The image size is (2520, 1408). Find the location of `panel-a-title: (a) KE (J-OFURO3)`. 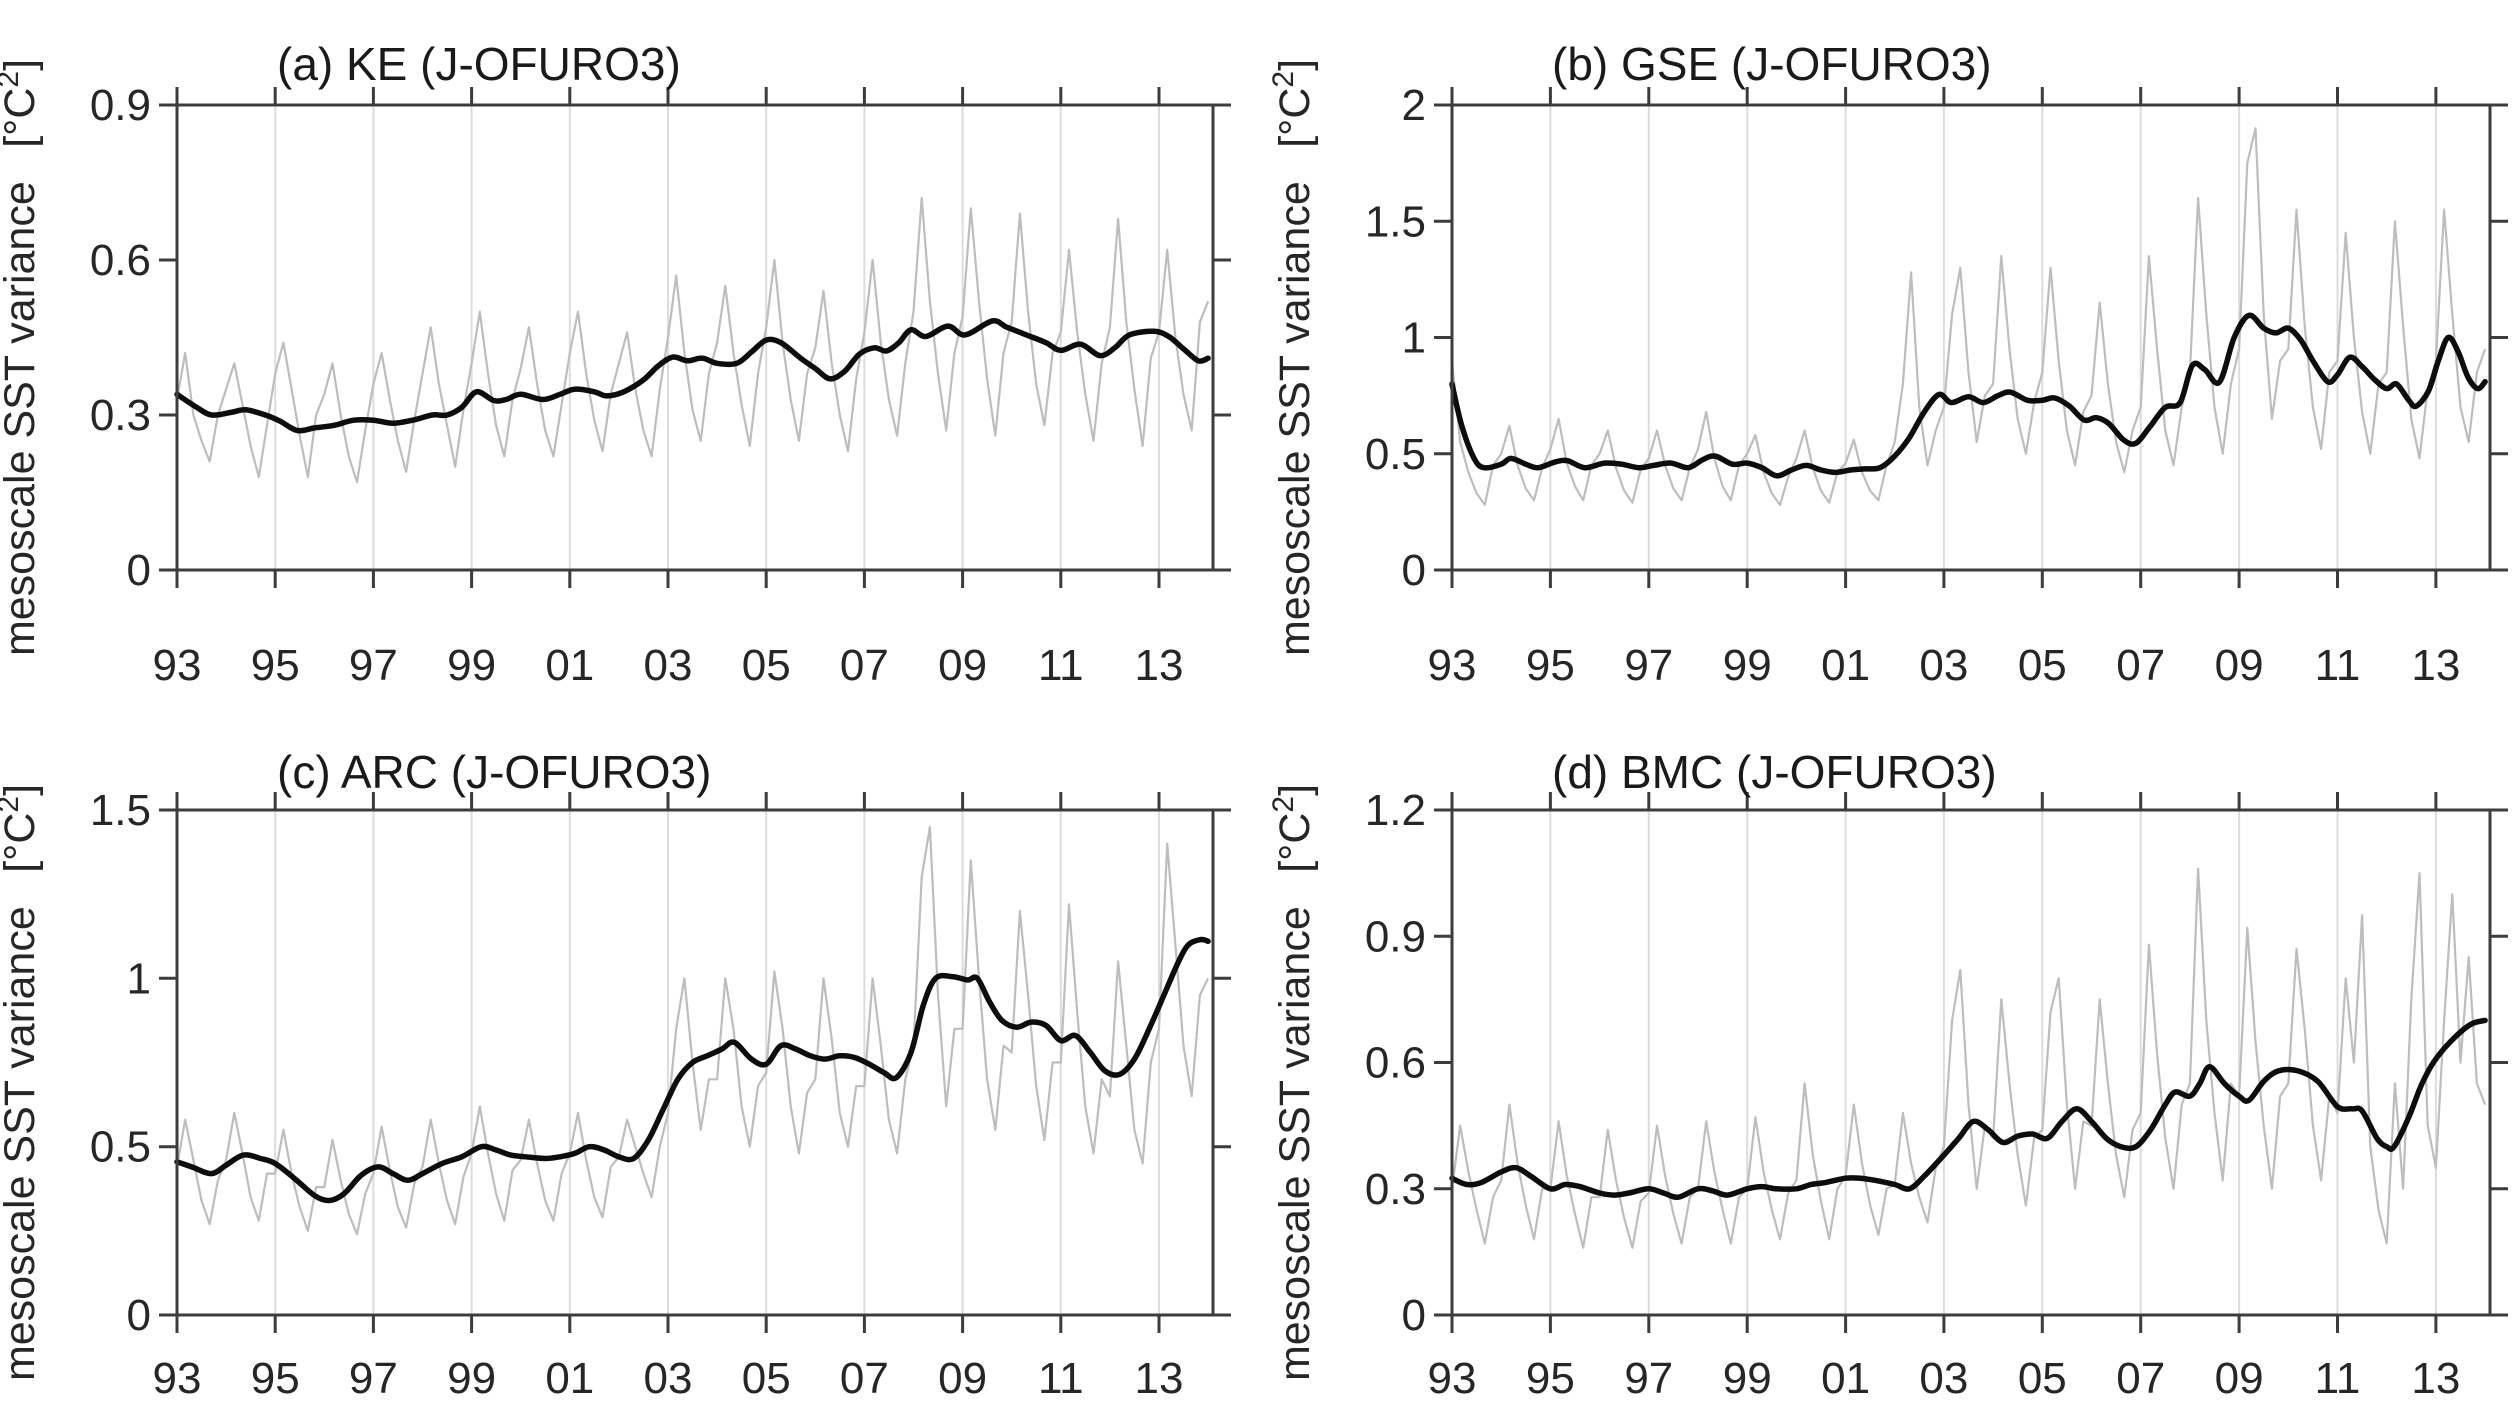

panel-a-title: (a) KE (J-OFURO3) is located at coordinates (479, 64).